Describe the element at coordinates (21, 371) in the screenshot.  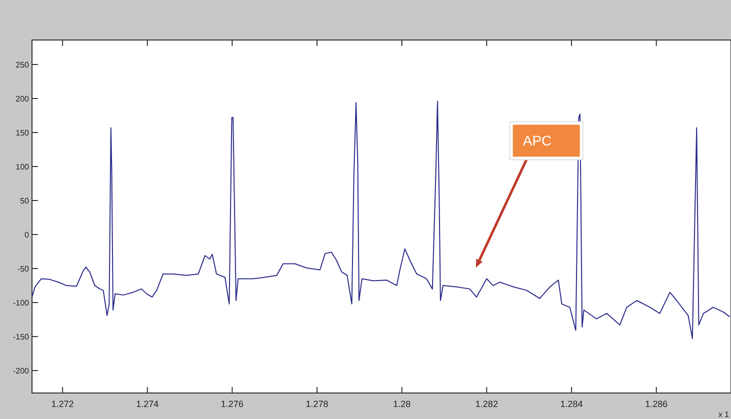
I see `y-tick-label: -200` at that location.